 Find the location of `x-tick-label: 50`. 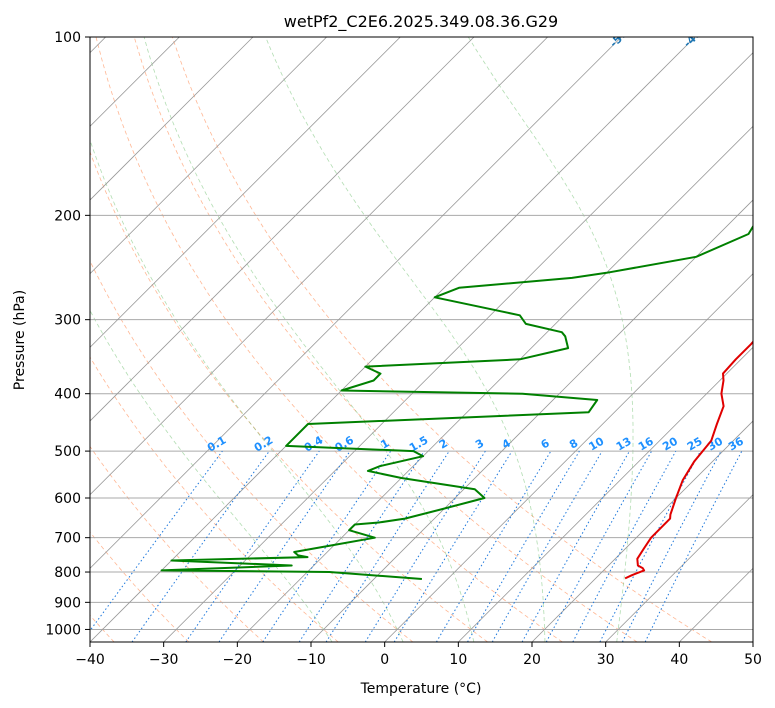

x-tick-label: 50 is located at coordinates (753, 660).